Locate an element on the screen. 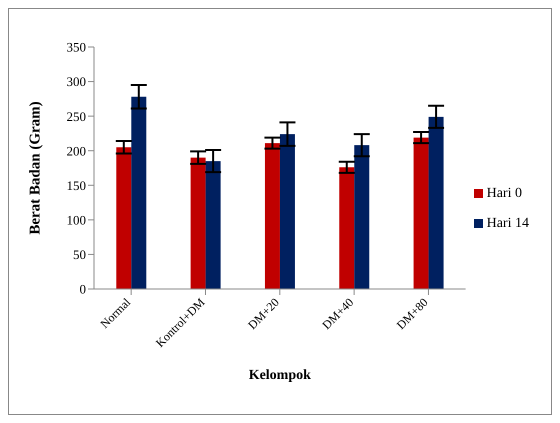 The height and width of the screenshot is (423, 560). y-tick-label: 100 is located at coordinates (76, 220).